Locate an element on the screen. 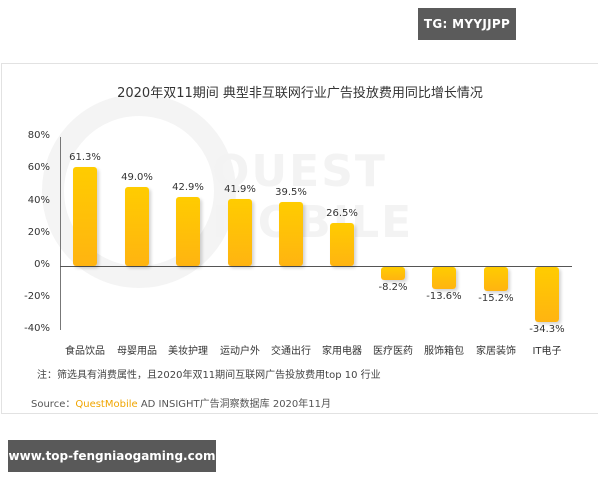 Image resolution: width=600 pixels, height=480 pixels. source-rest: AD INSIGHT广告洞察数据库 2020年11月 is located at coordinates (234, 404).